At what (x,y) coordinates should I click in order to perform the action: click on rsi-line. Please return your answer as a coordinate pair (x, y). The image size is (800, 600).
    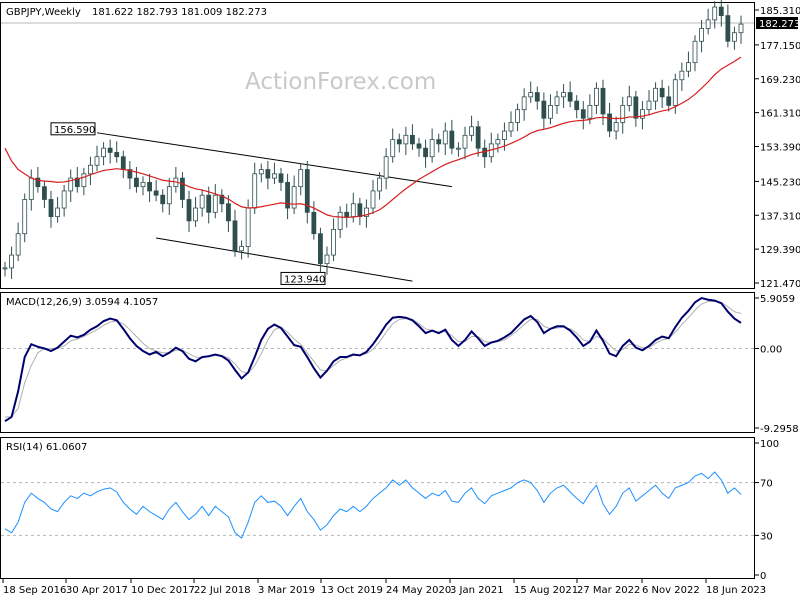
    Looking at the image, I should click on (373, 505).